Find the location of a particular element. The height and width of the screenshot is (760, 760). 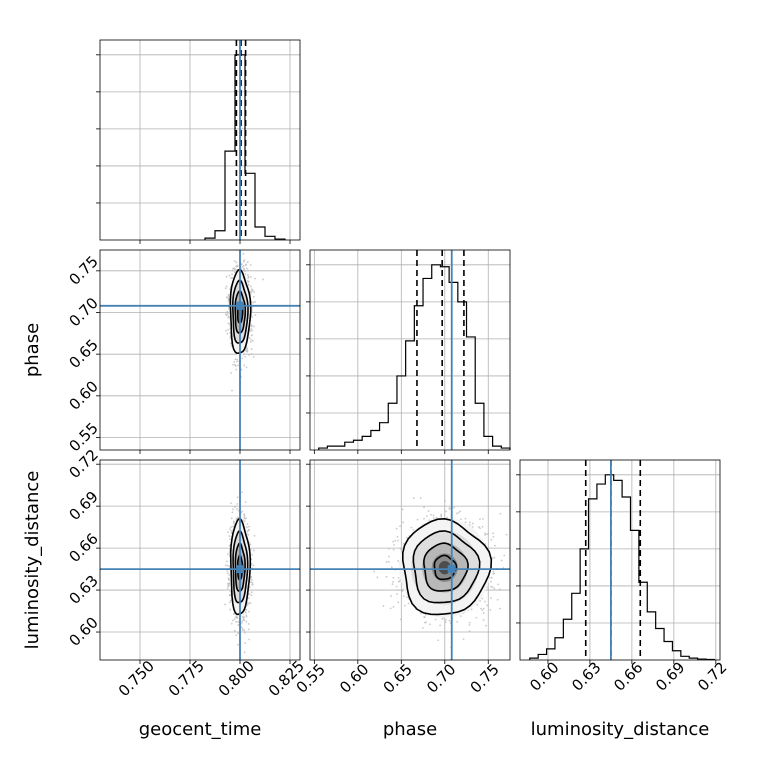

scatter-phase-luminosity_distance-truth-marker is located at coordinates (451, 569).